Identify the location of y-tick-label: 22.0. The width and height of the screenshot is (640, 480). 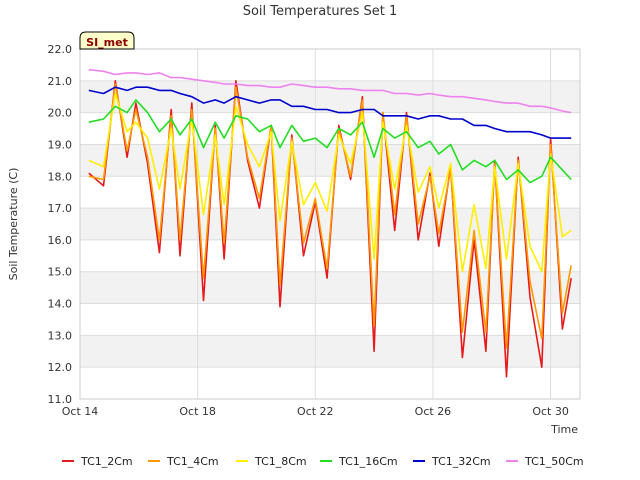
(60, 49).